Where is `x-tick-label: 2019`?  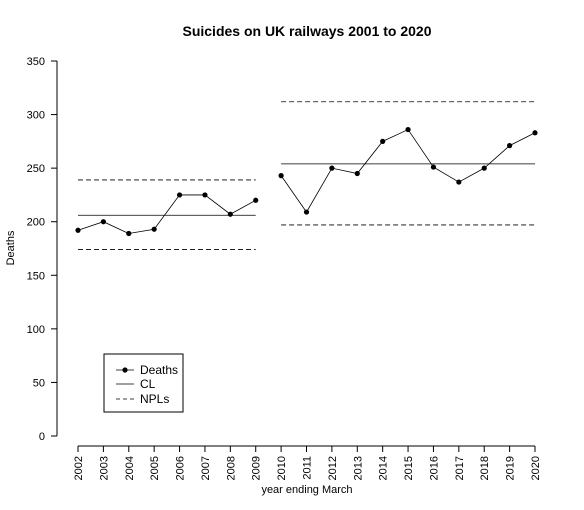
x-tick-label: 2019 is located at coordinates (511, 468).